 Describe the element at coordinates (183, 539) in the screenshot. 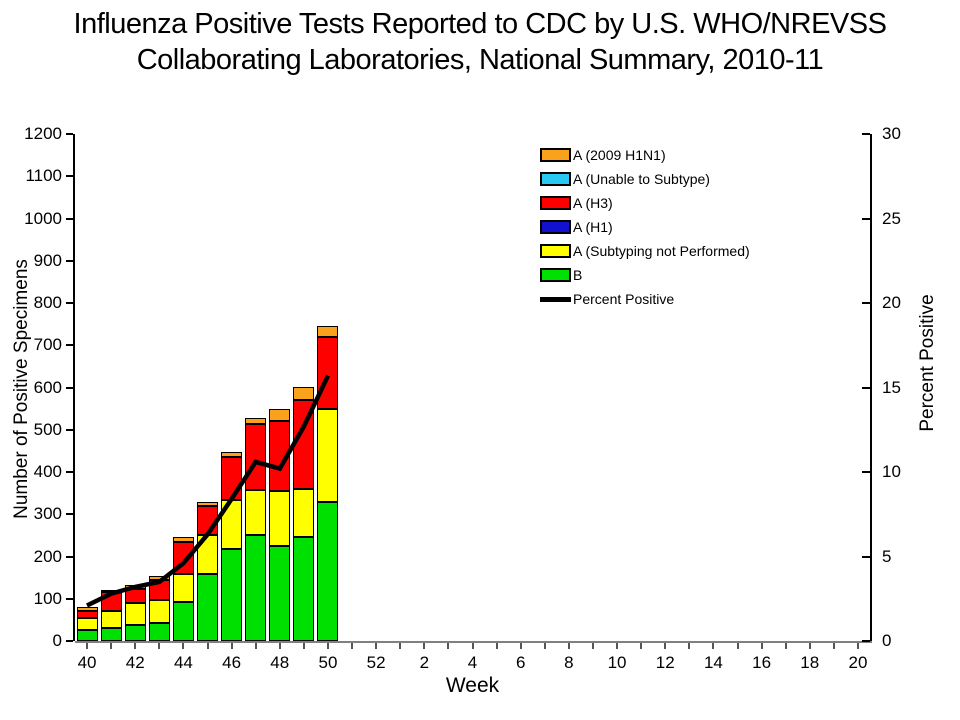

I see `bar-week-44-a-2009-h1n1-` at that location.